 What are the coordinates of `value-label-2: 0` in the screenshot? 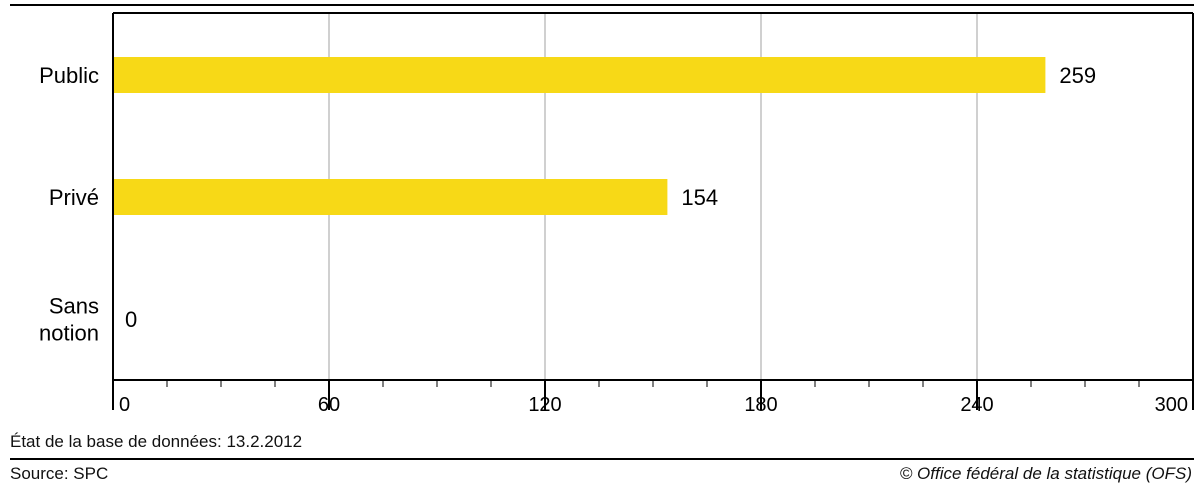 It's located at (131, 319).